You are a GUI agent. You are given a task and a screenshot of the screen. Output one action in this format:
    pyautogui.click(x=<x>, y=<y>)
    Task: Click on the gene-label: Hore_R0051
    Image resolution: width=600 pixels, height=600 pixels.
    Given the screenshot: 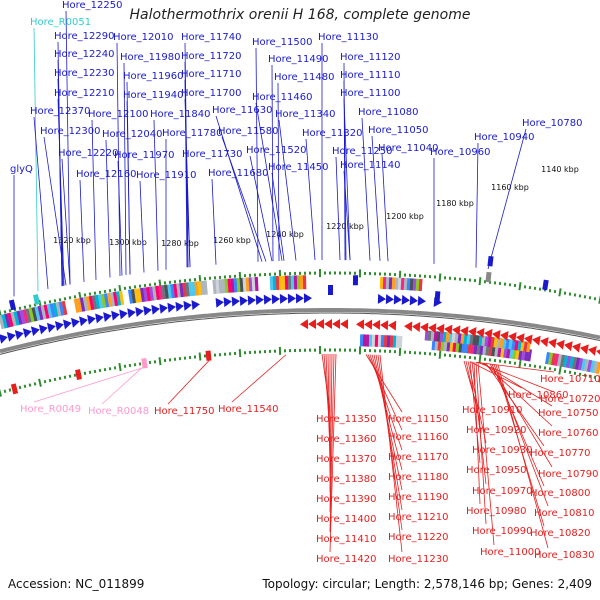 What is the action you would take?
    pyautogui.click(x=60, y=22)
    